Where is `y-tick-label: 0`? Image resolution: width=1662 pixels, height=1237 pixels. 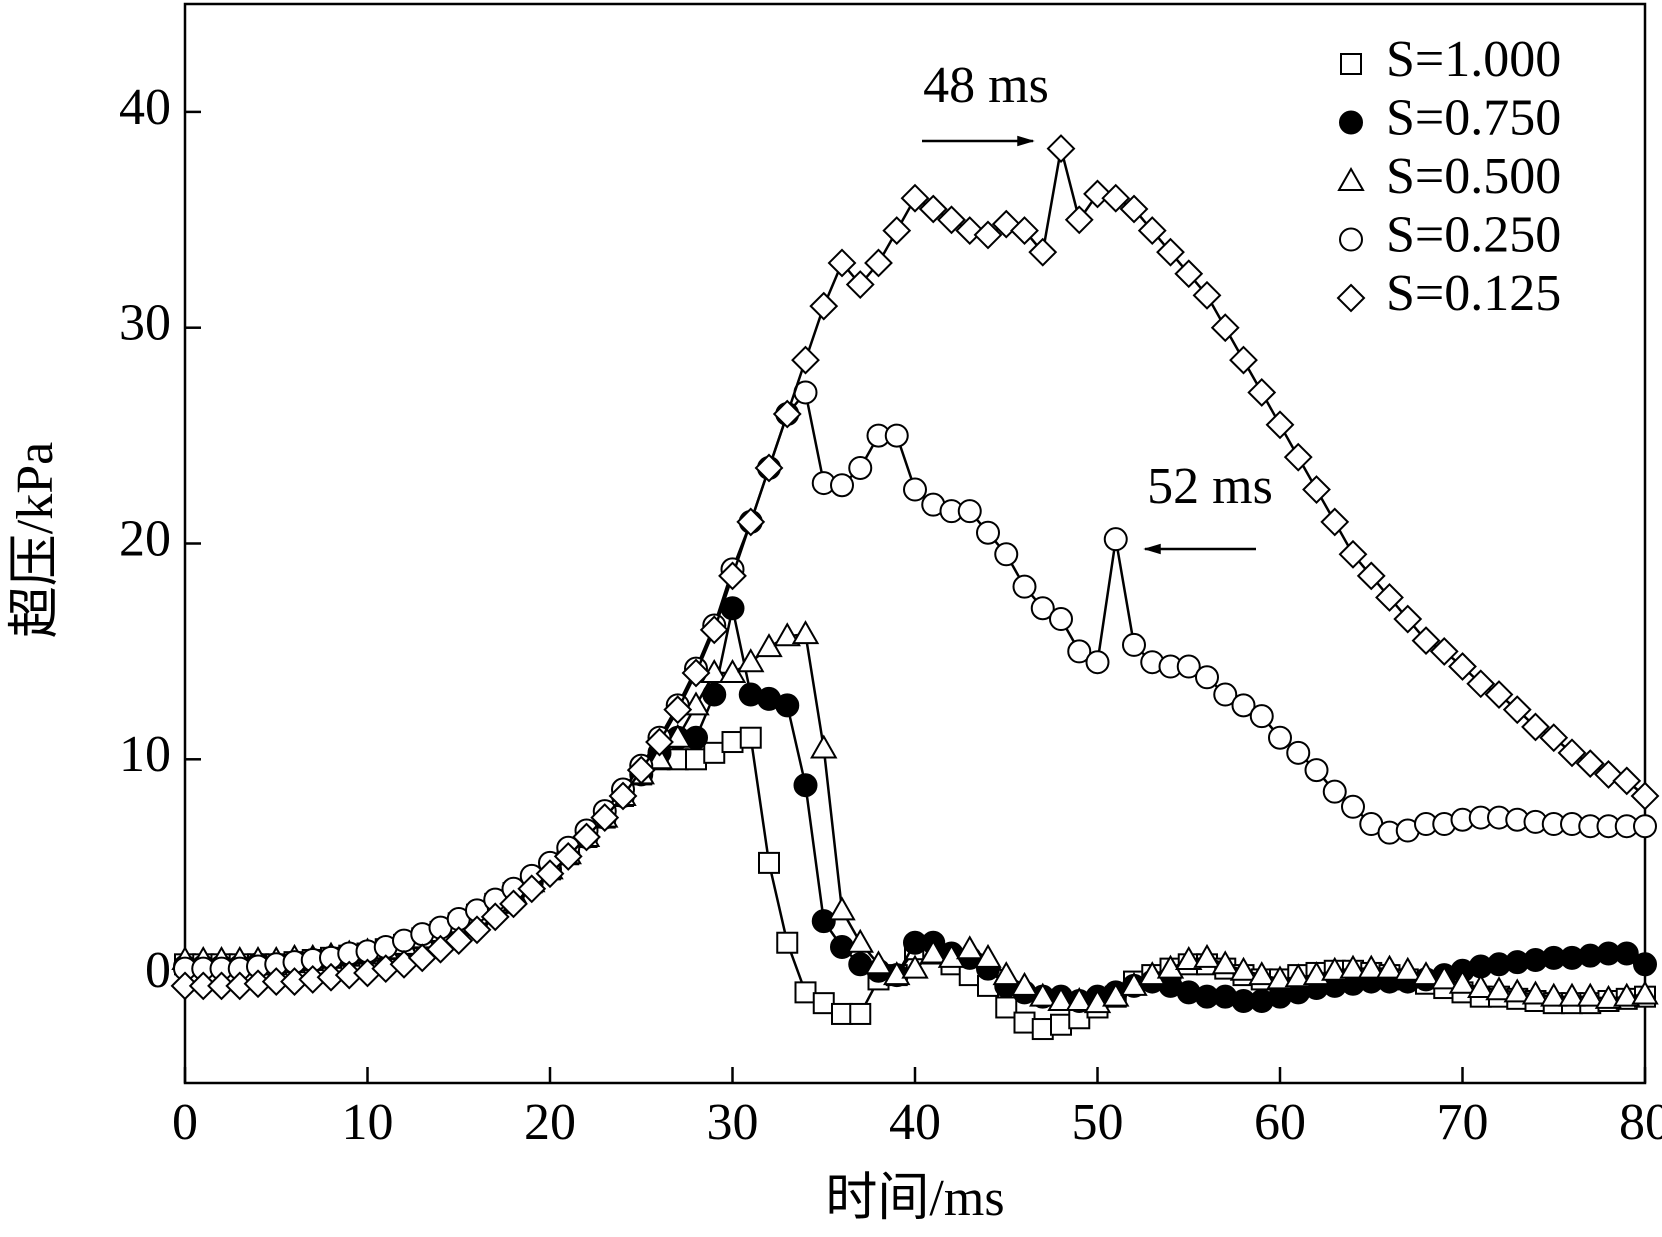 y-tick-label: 0 is located at coordinates (158, 970).